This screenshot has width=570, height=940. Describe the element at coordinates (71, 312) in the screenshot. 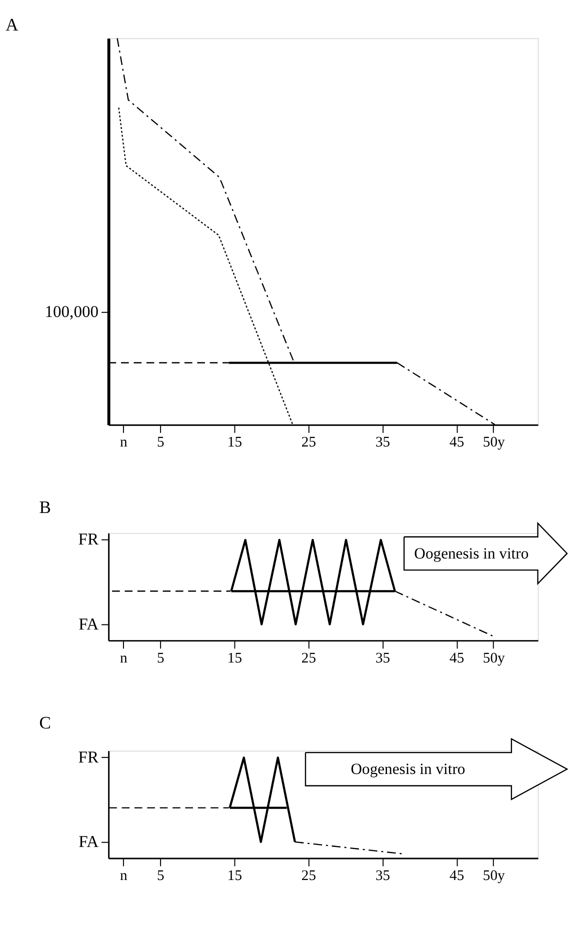

I see `text: 100,000` at that location.